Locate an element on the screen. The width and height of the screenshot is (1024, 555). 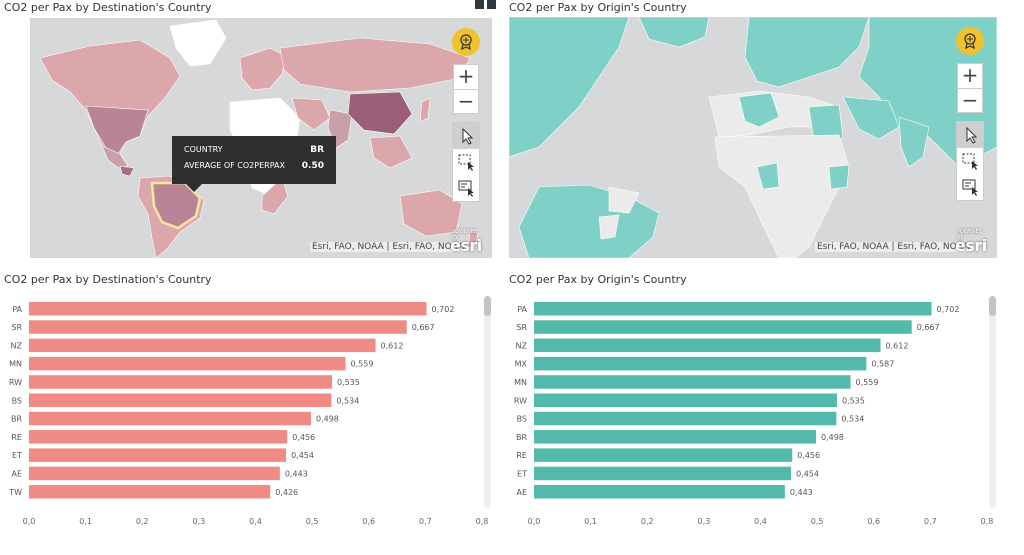
right-selection-tools is located at coordinates (970, 161).